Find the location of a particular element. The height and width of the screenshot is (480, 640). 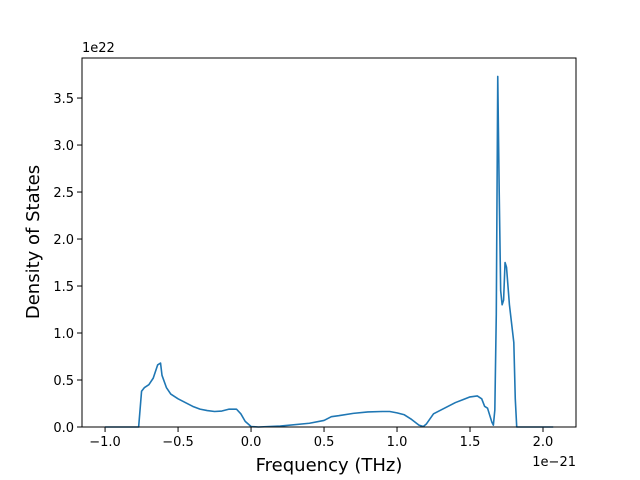

y-tick-label: 1.0 is located at coordinates (63, 334).